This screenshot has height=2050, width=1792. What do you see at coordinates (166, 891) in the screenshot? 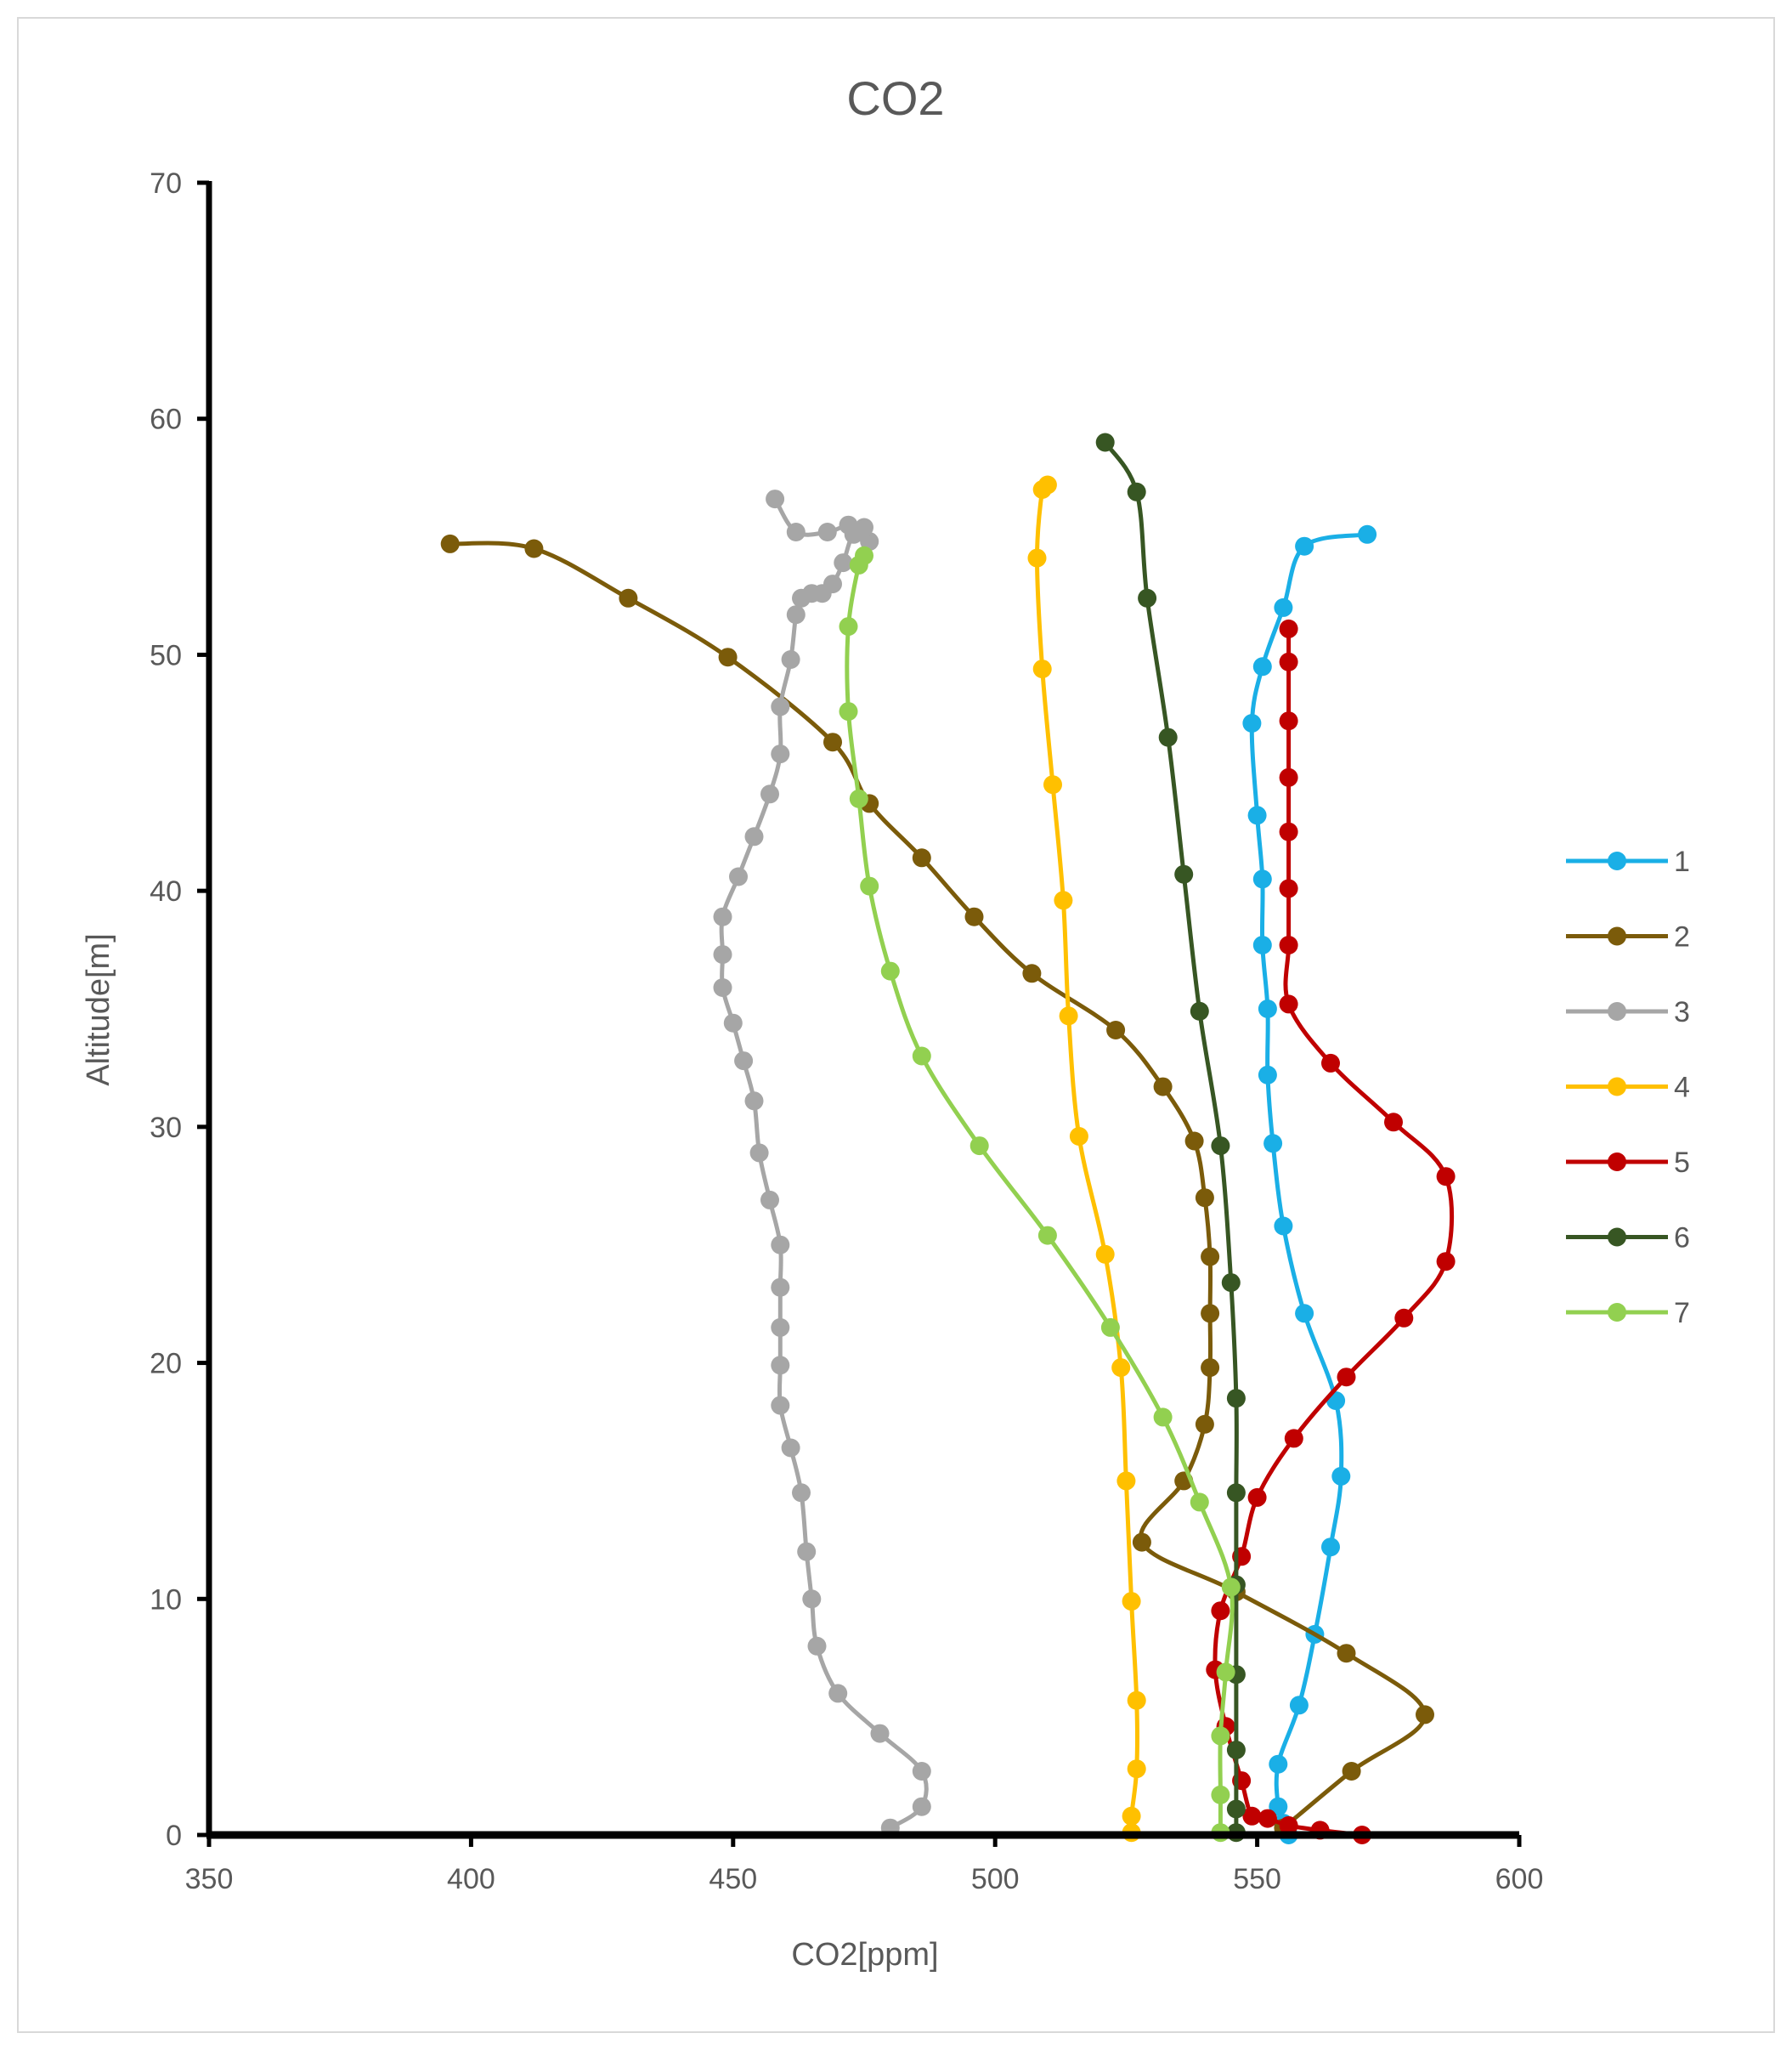
I see `y-tick-label: 40` at bounding box center [166, 891].